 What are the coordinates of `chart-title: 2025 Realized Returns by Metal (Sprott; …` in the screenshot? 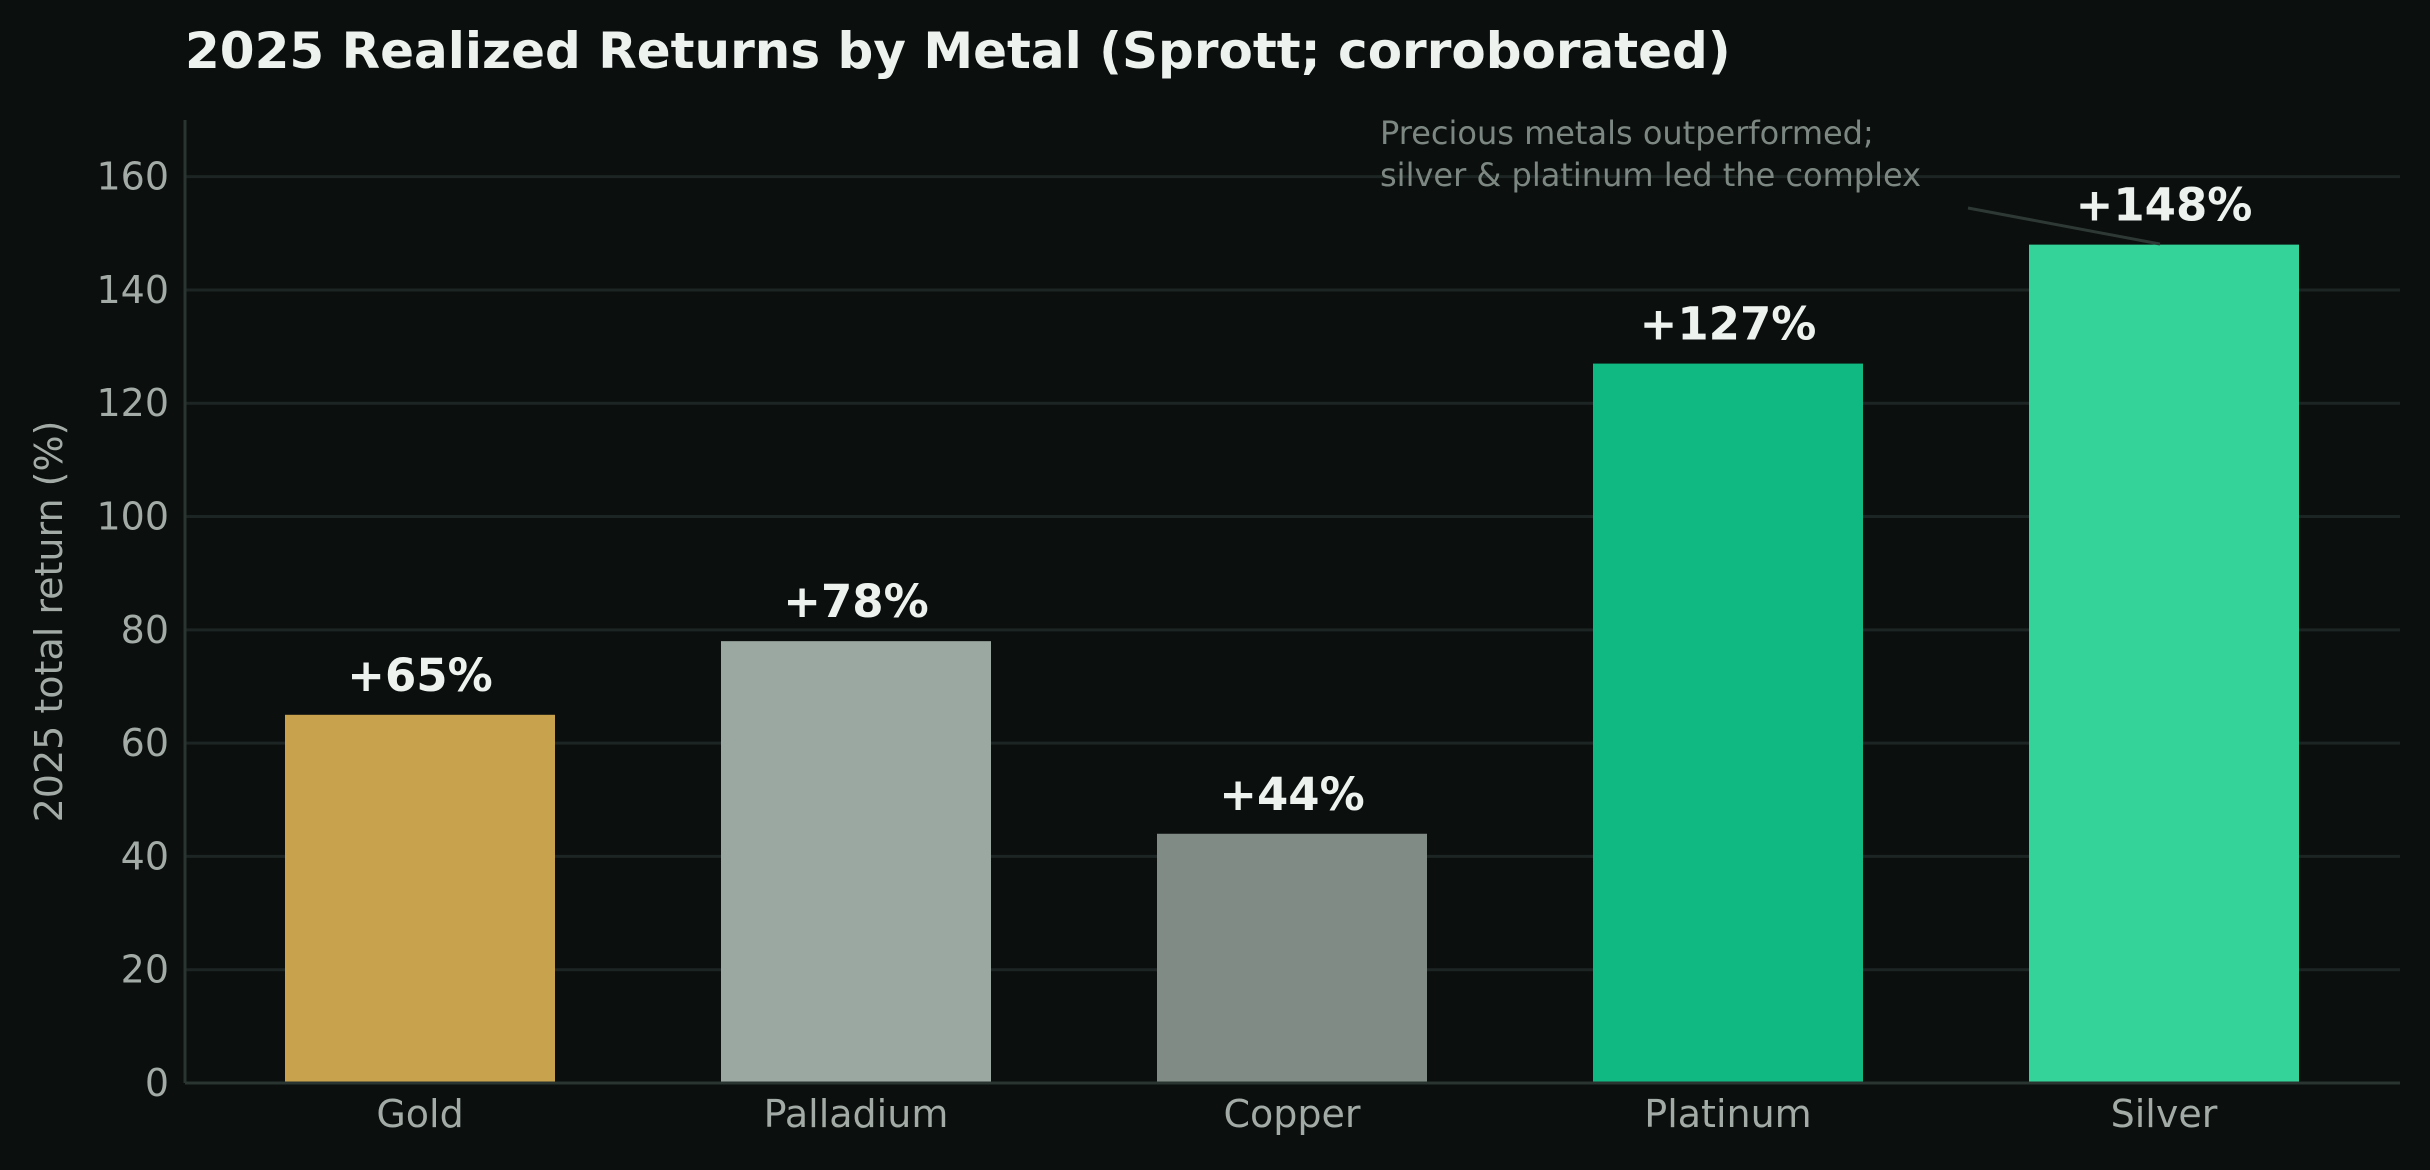 It's located at (958, 51).